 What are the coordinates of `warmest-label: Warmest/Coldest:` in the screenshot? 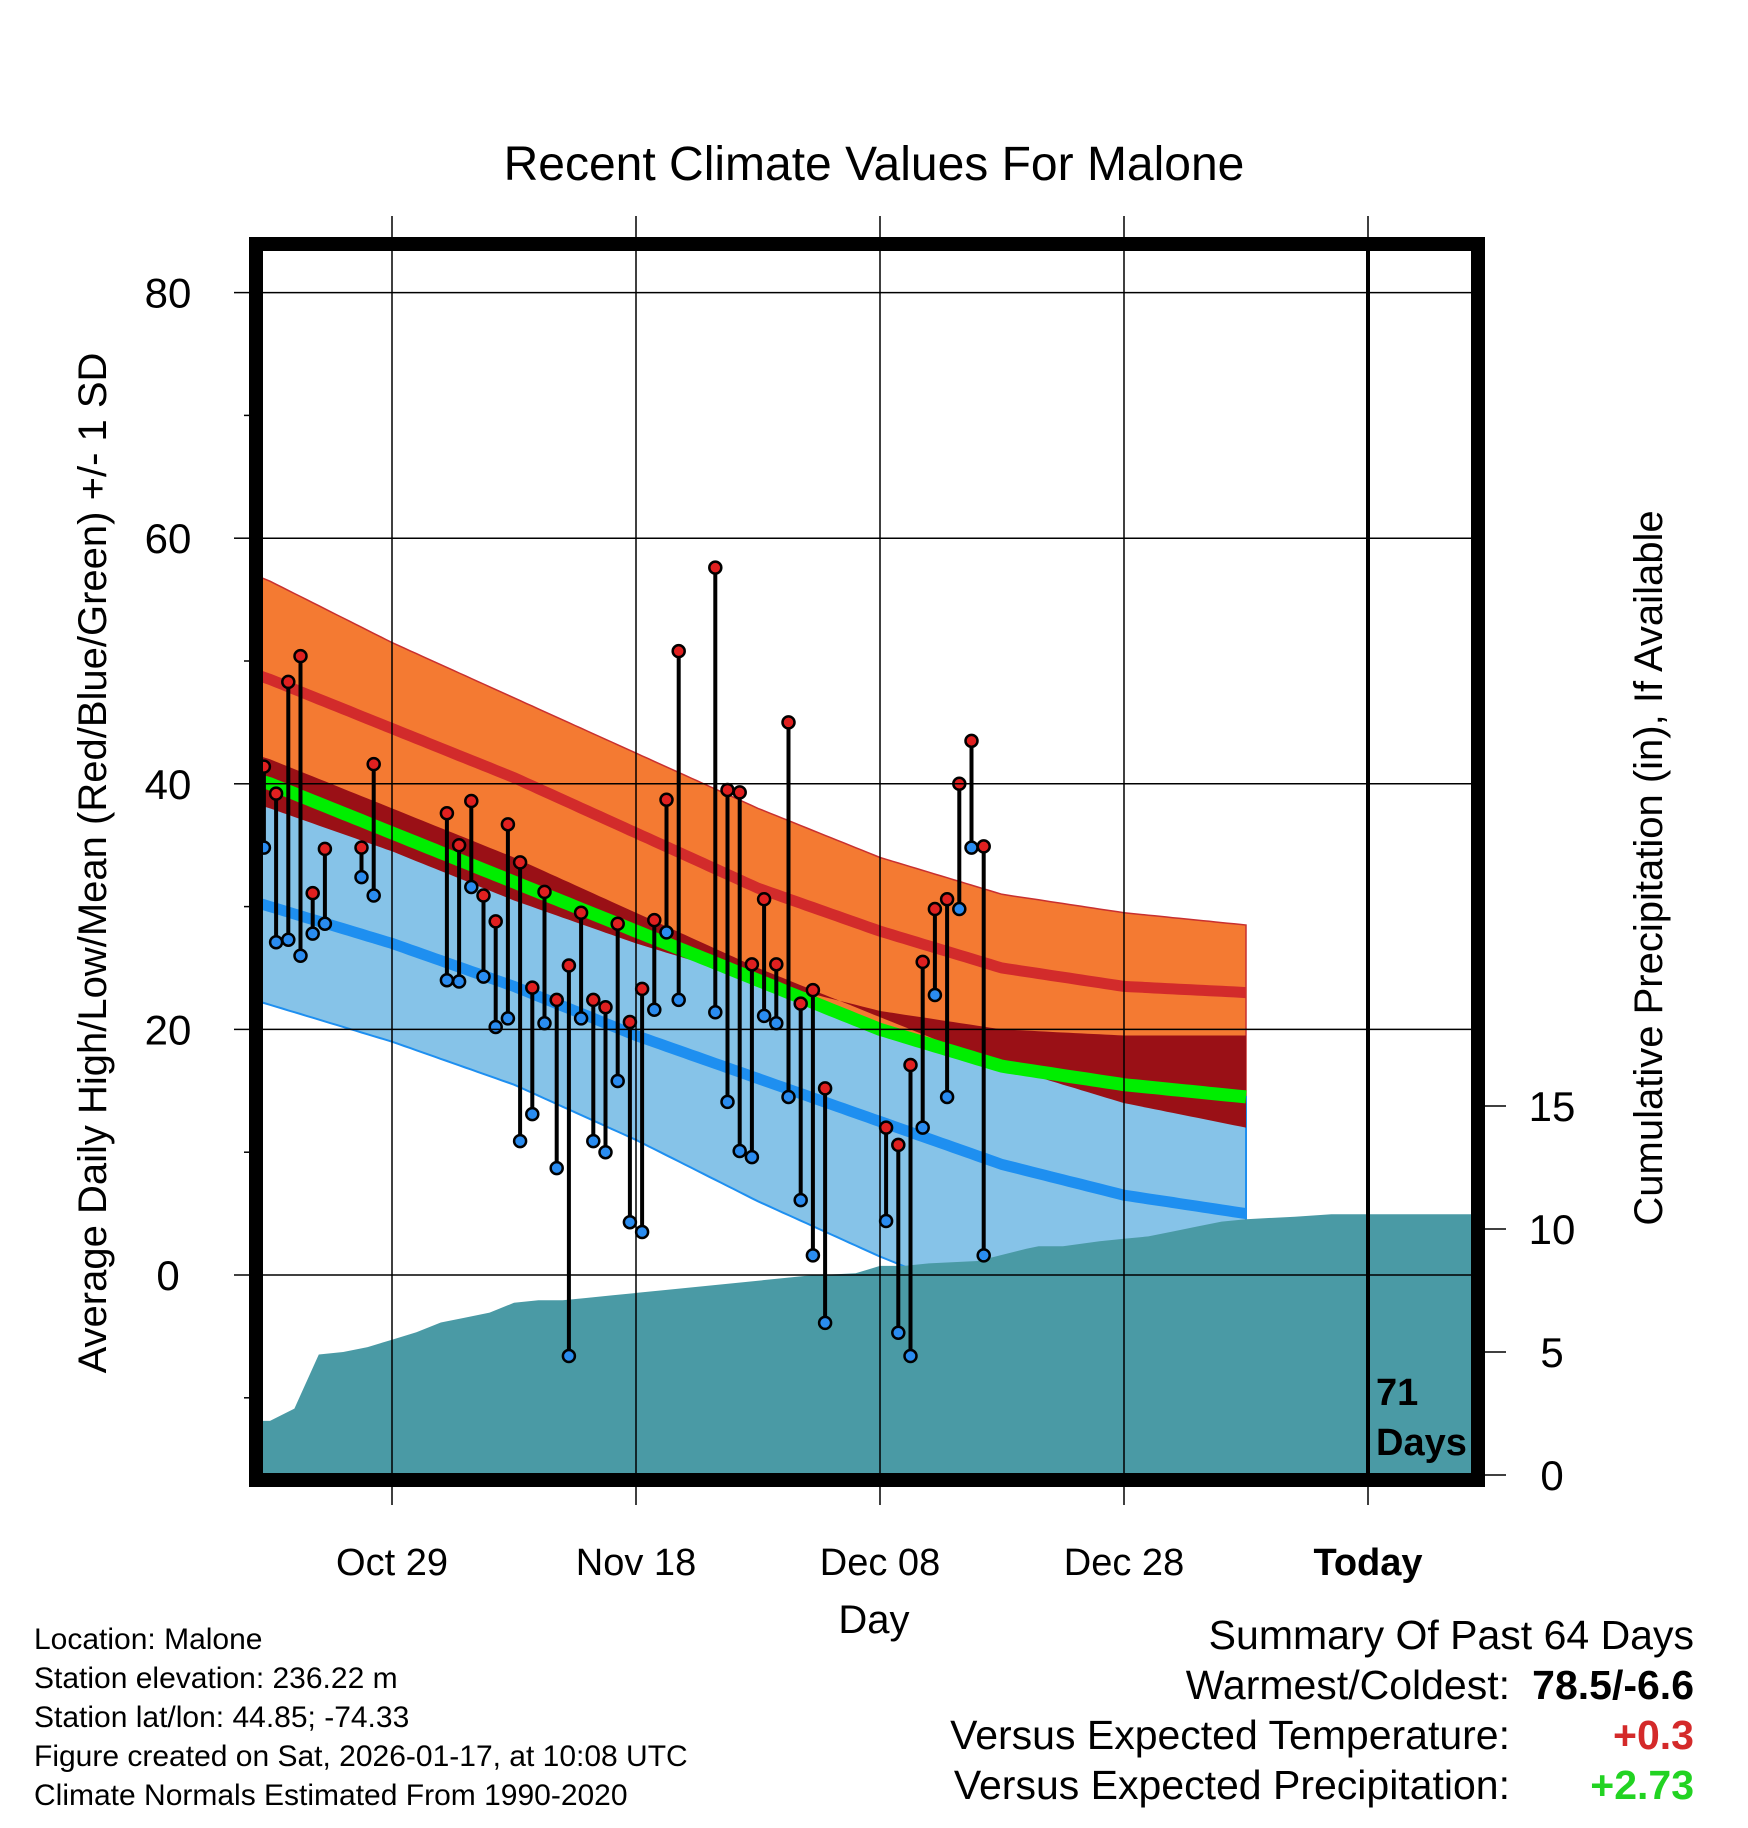 It's located at (1347, 1685).